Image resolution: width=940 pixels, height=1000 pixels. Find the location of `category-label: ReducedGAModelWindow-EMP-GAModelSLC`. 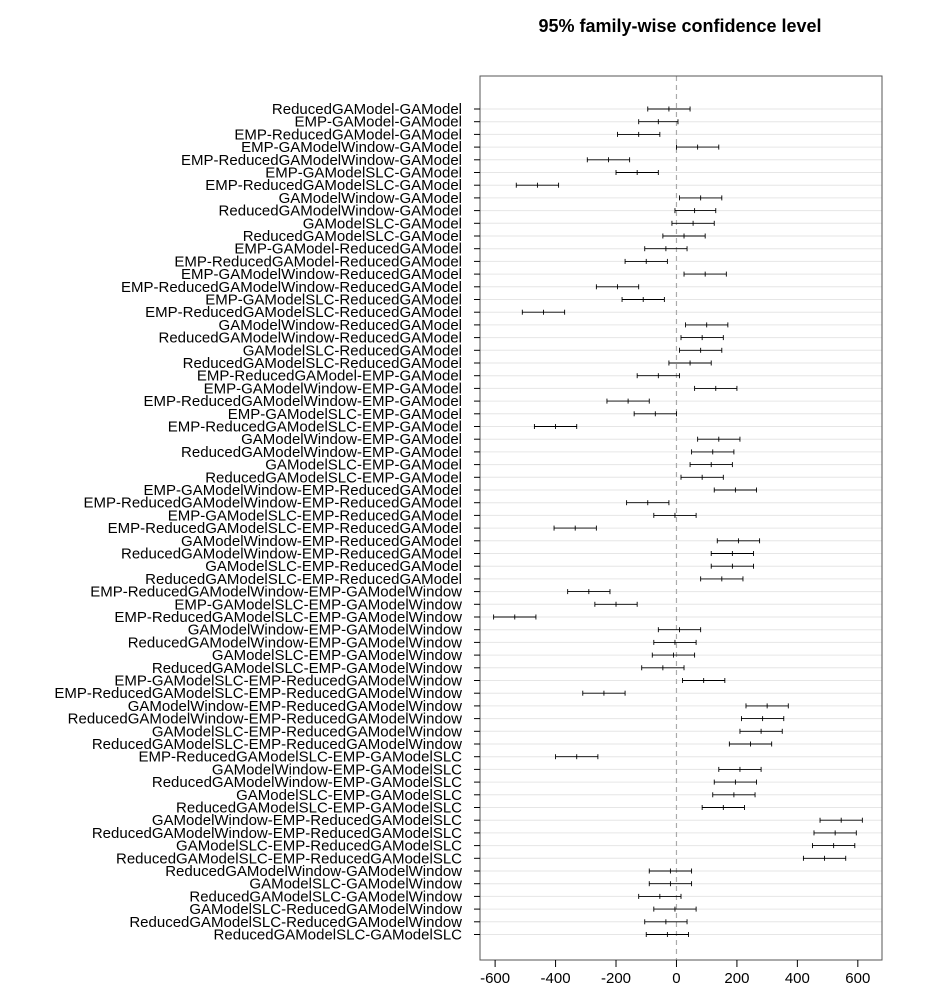

category-label: ReducedGAModelWindow-EMP-GAModelSLC is located at coordinates (307, 782).